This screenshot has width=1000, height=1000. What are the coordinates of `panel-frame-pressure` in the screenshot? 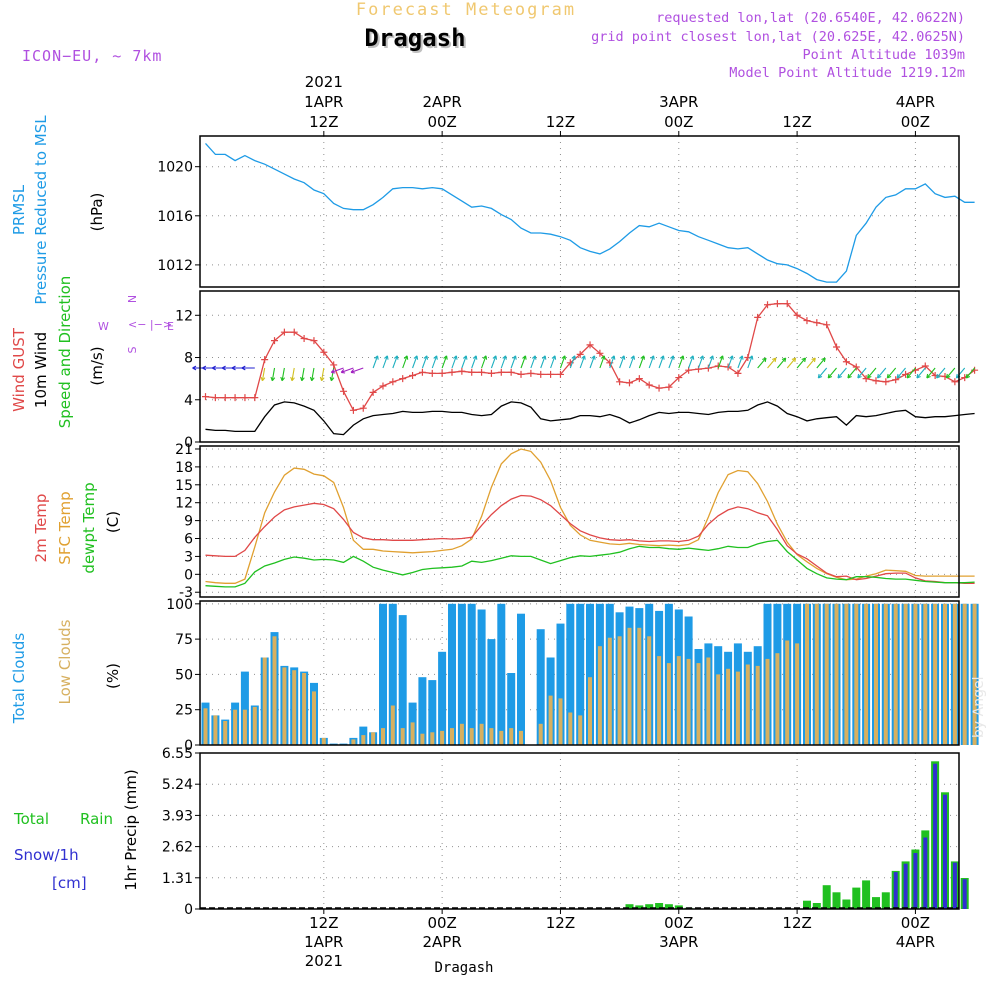 It's located at (579, 211).